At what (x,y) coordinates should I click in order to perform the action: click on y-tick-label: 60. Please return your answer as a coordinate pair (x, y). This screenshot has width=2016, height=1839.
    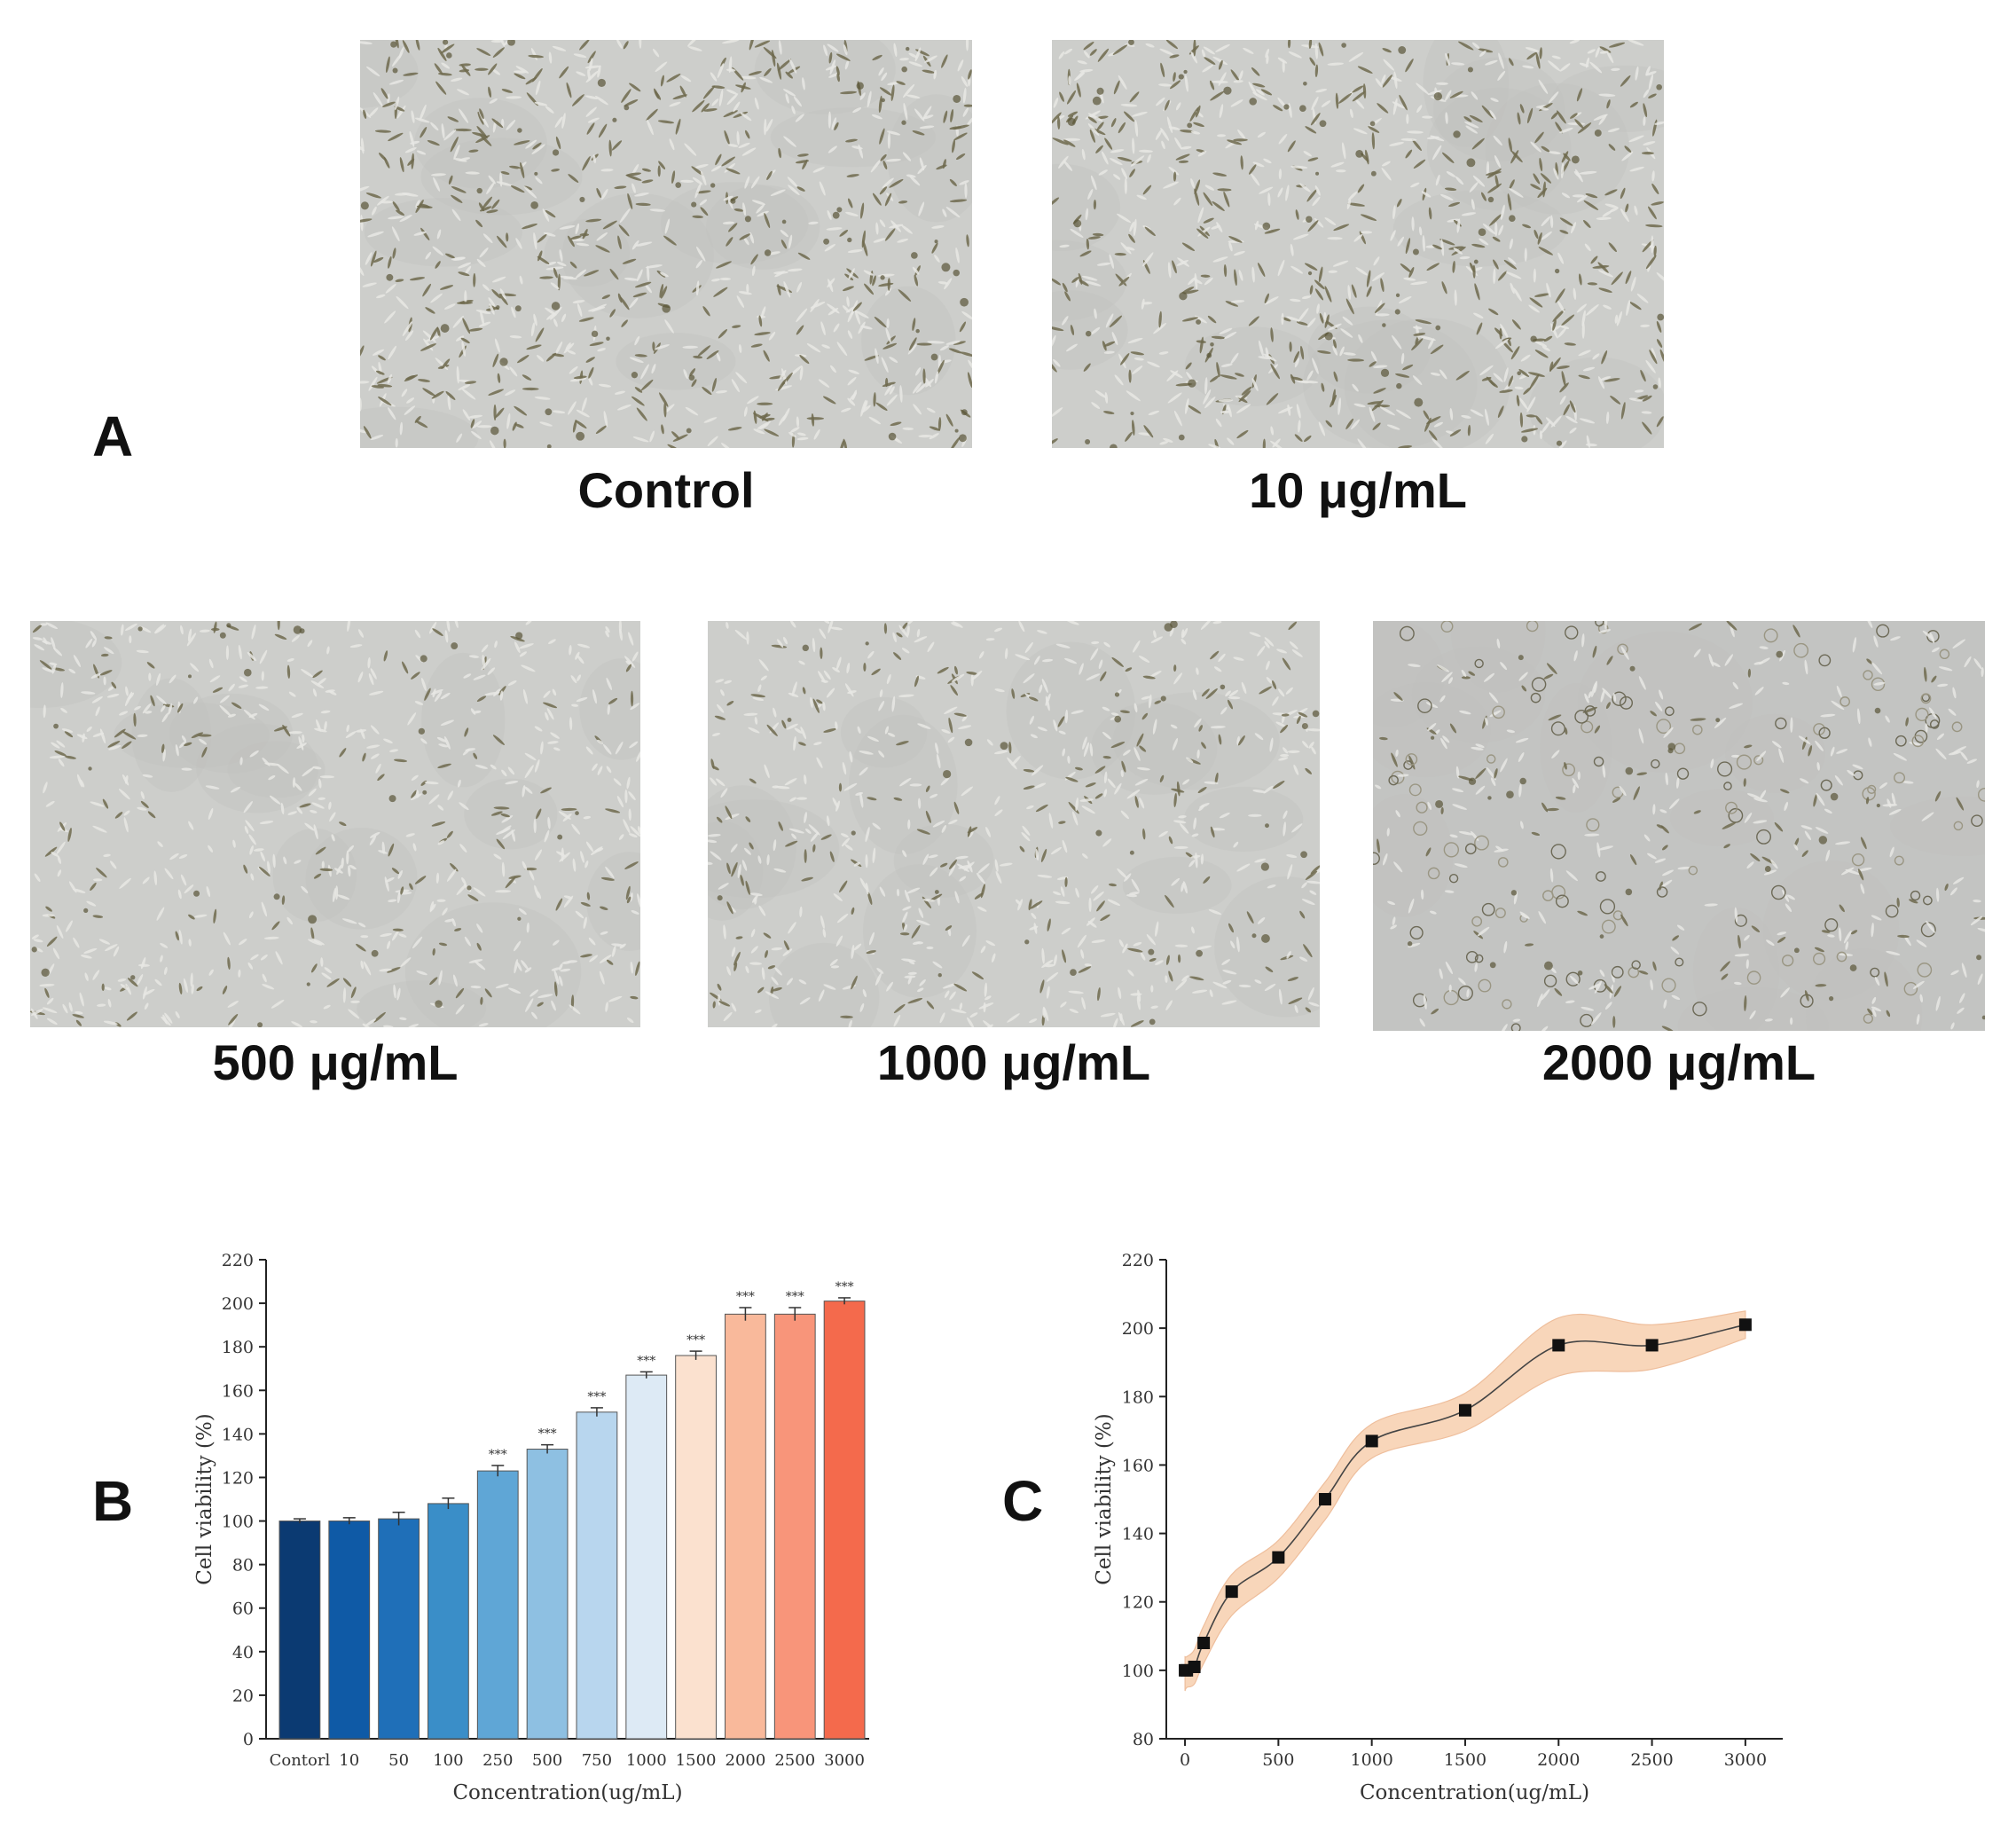
    Looking at the image, I should click on (243, 1609).